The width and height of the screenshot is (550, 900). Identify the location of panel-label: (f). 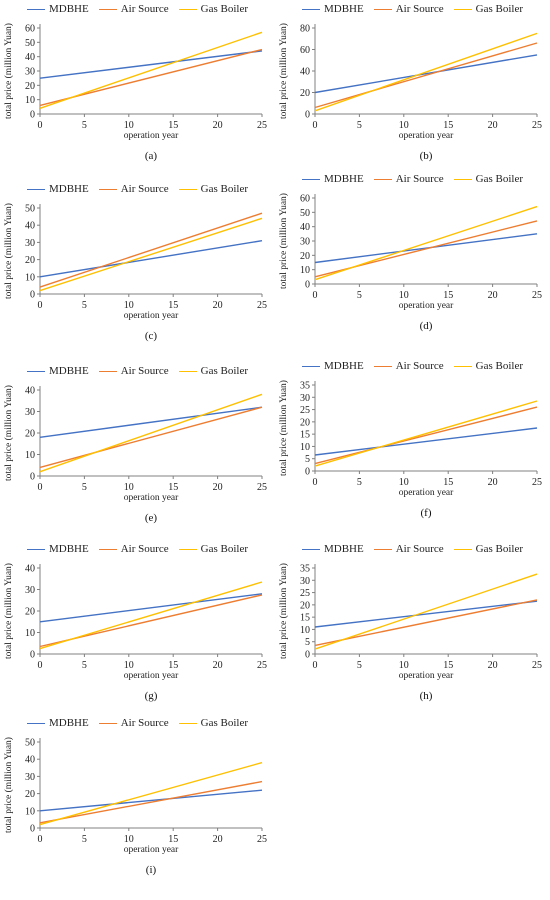
(426, 513).